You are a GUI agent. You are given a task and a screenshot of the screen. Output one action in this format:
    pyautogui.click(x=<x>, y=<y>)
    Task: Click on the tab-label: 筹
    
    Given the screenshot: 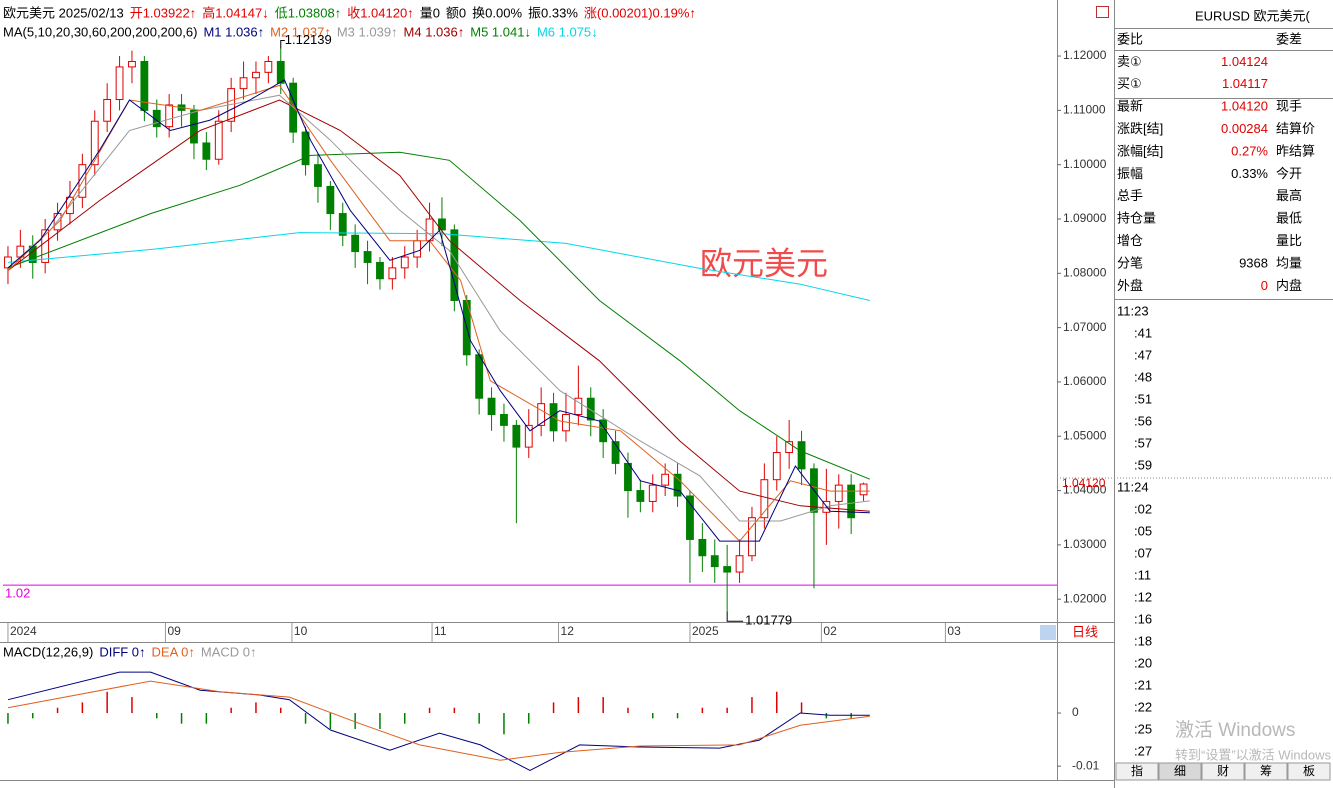 What is the action you would take?
    pyautogui.click(x=1266, y=771)
    